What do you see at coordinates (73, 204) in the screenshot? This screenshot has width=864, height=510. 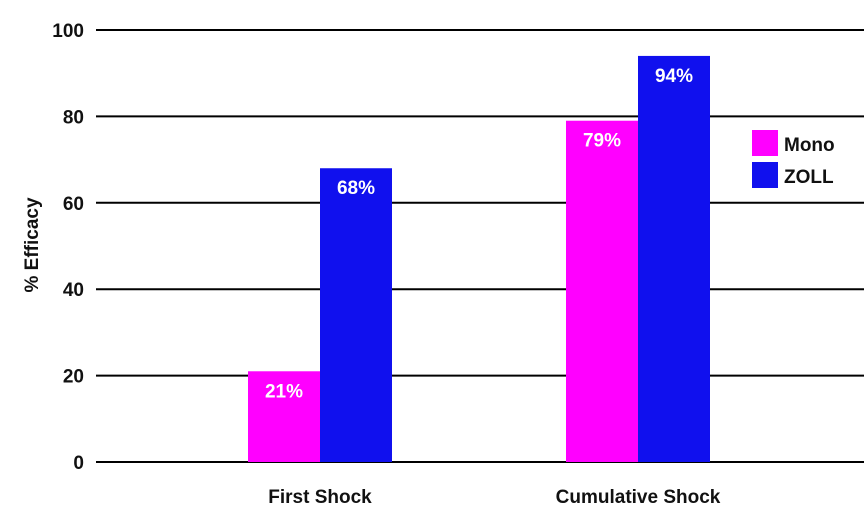 I see `y-tick-label: 60` at bounding box center [73, 204].